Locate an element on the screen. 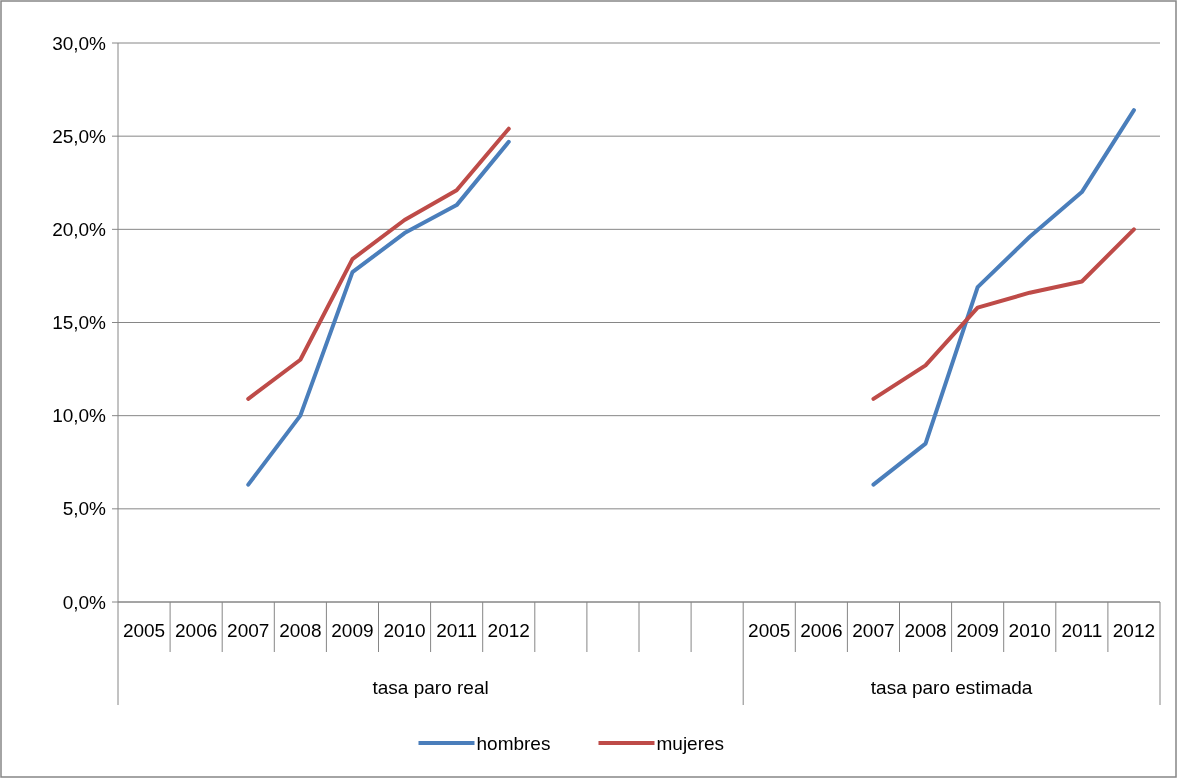 This screenshot has width=1177, height=778. legend-label: hombres is located at coordinates (513, 743).